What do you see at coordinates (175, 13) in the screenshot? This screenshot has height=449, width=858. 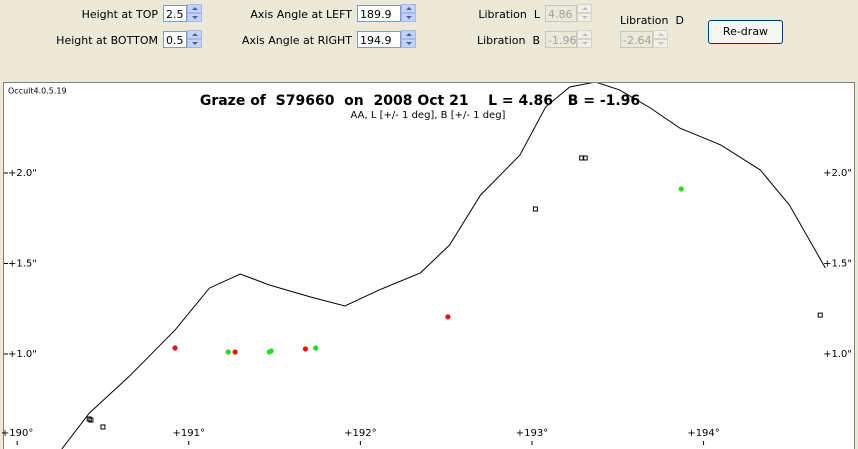 I see `input: 2.5` at bounding box center [175, 13].